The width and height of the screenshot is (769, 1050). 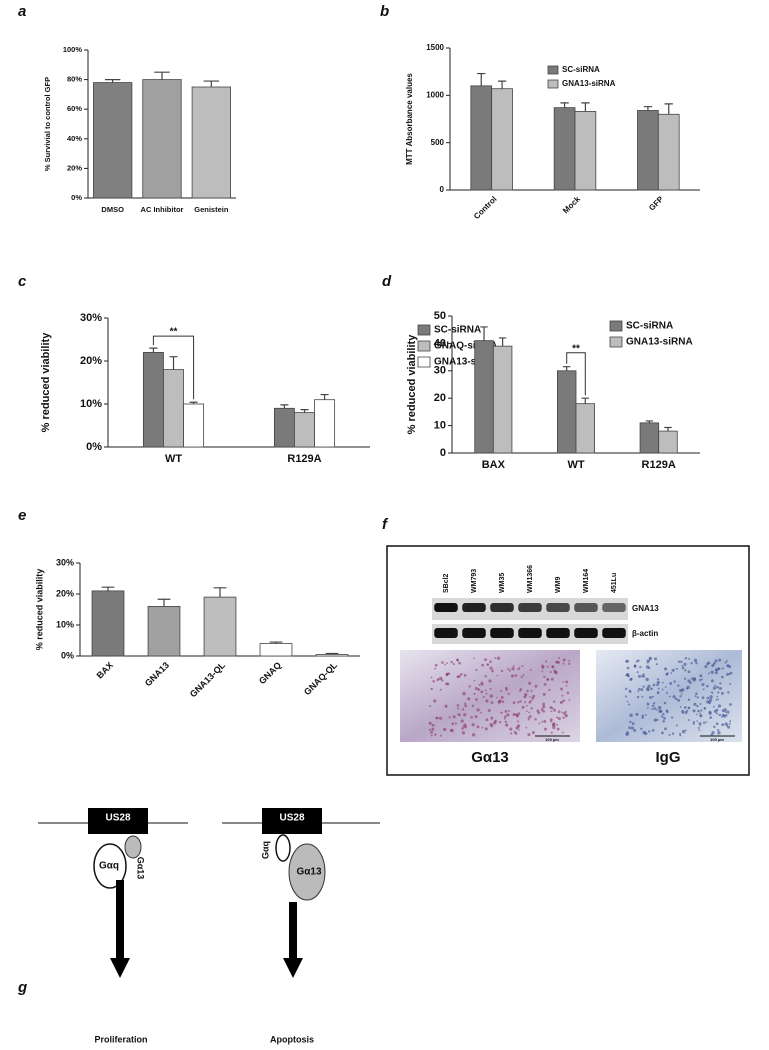 What do you see at coordinates (440, 343) in the screenshot?
I see `y-tick-label: 40` at bounding box center [440, 343].